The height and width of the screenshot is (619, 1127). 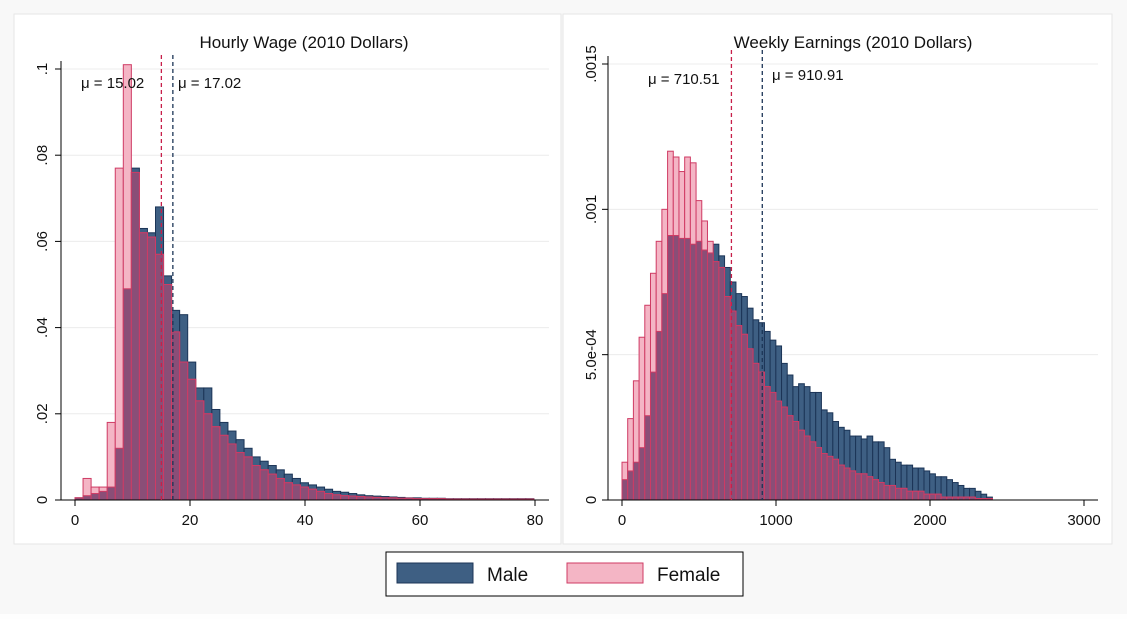 What do you see at coordinates (190, 520) in the screenshot?
I see `x-tick-label: 20` at bounding box center [190, 520].